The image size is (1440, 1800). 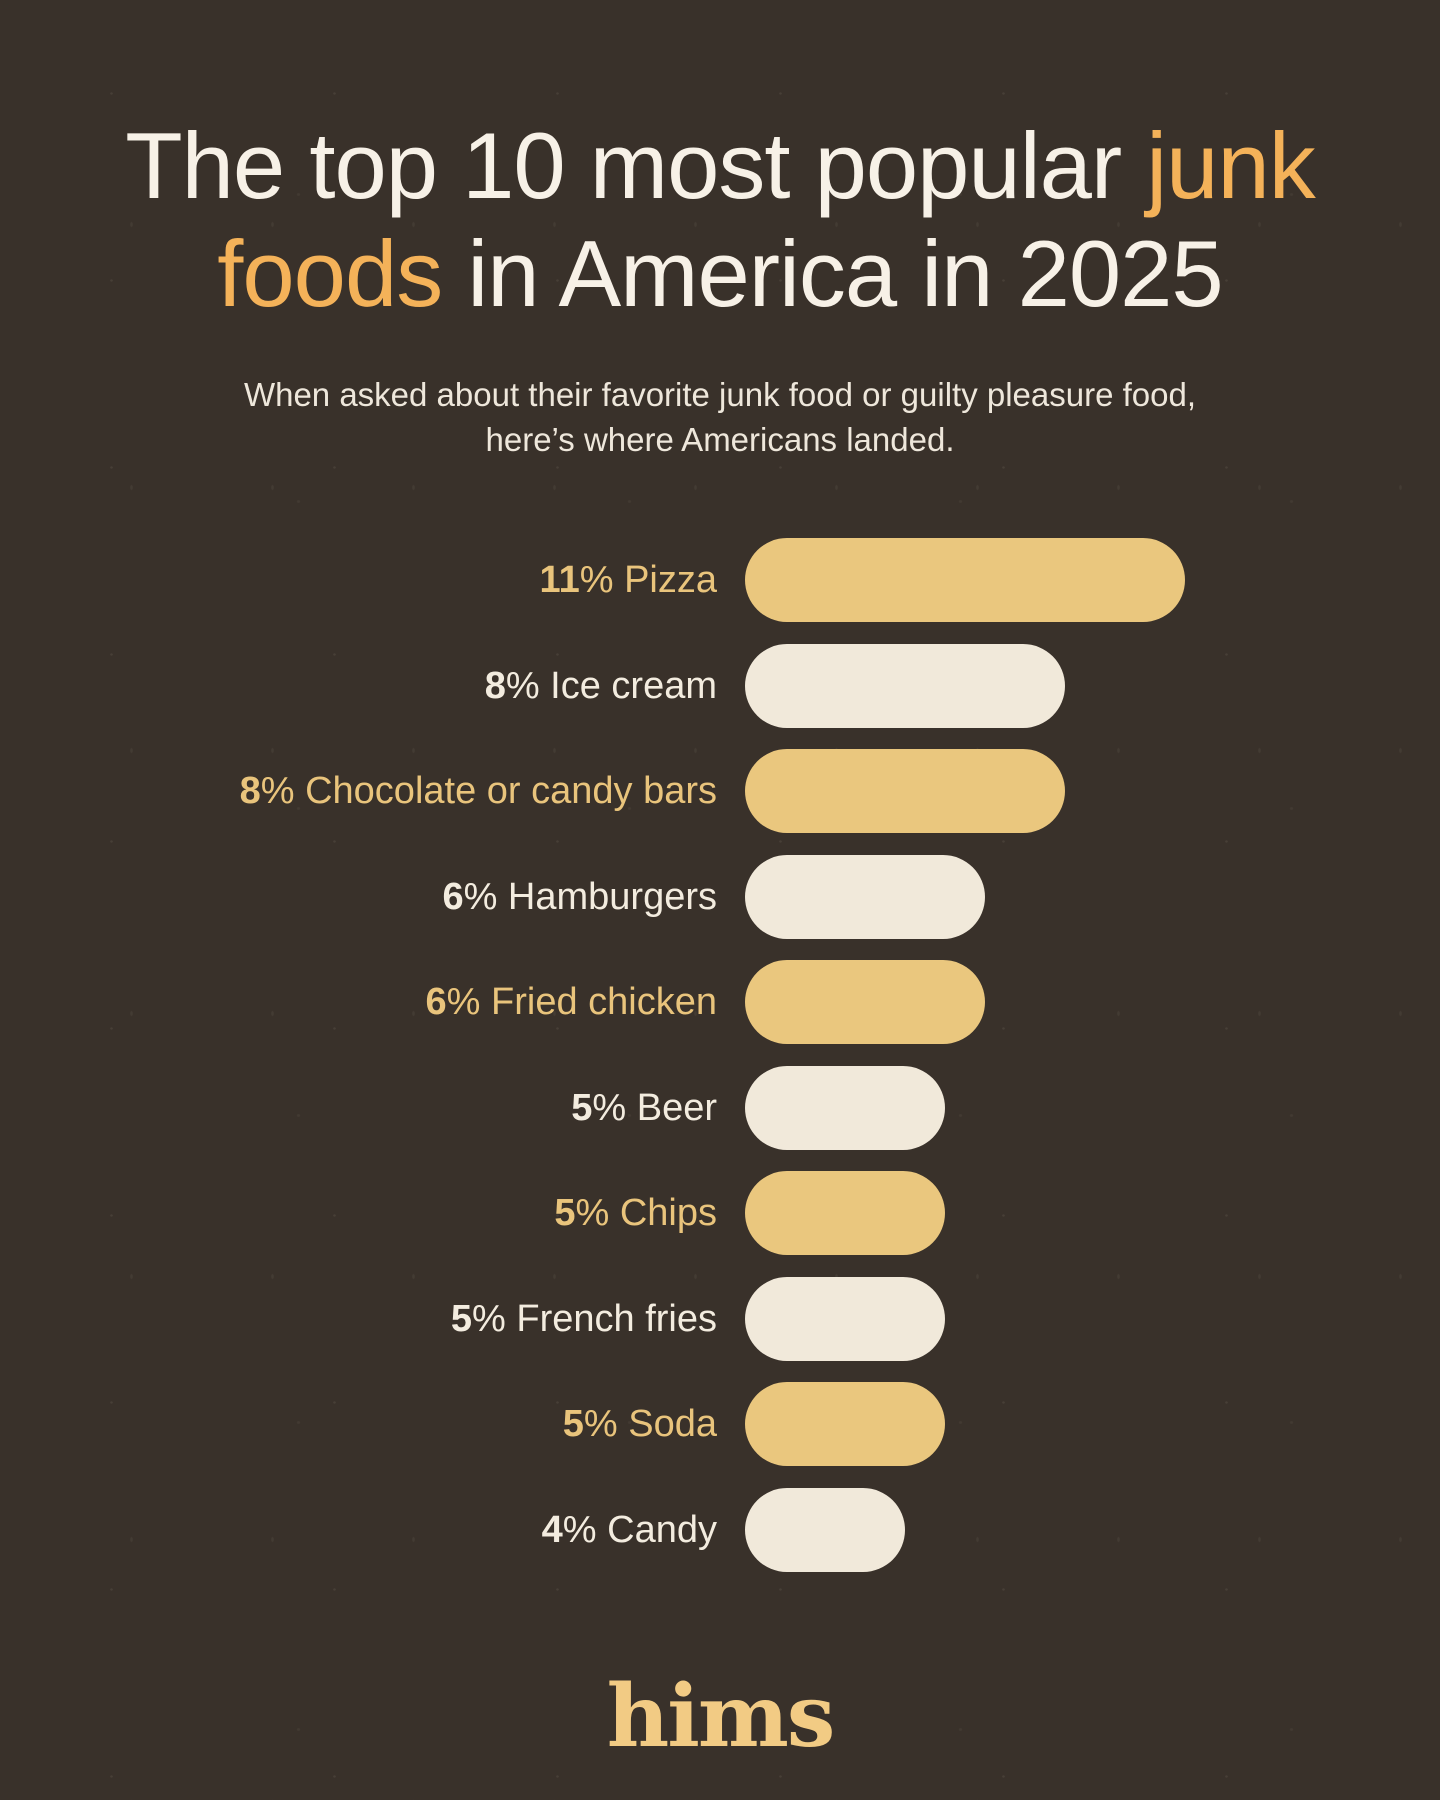 What do you see at coordinates (358, 1213) in the screenshot?
I see `bar-label: 5% Chips` at bounding box center [358, 1213].